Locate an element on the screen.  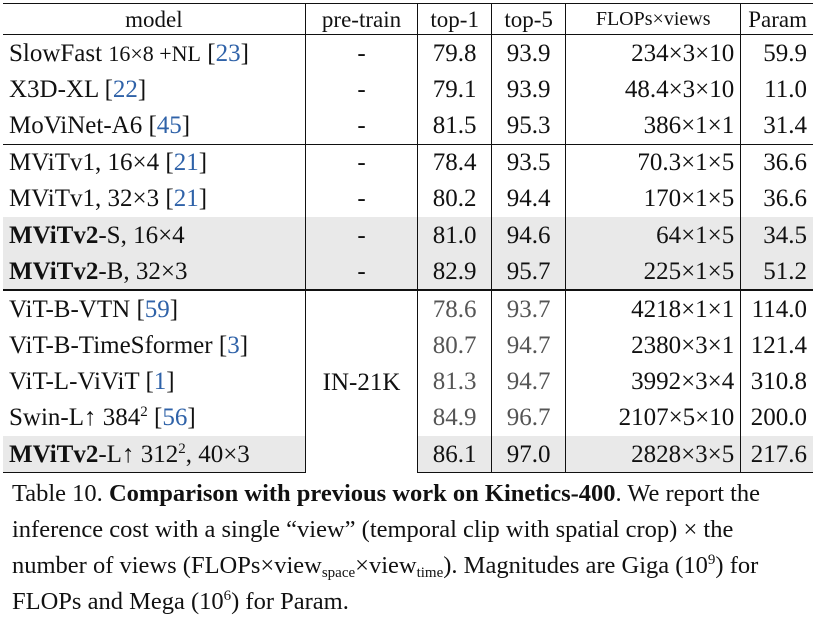
param-cell: 310.8 is located at coordinates (778, 382).